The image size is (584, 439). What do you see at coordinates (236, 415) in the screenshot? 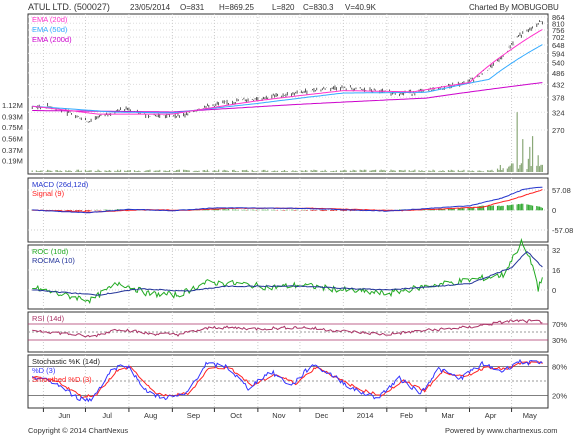
I see `month-label: Oct` at bounding box center [236, 415].